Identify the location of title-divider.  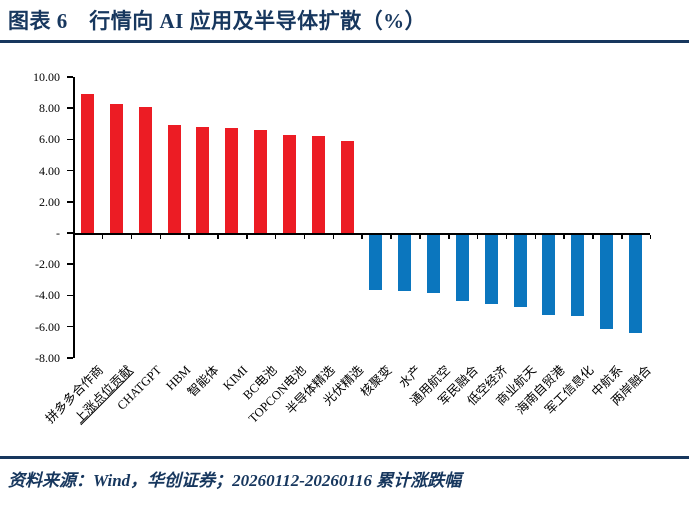
(344, 41).